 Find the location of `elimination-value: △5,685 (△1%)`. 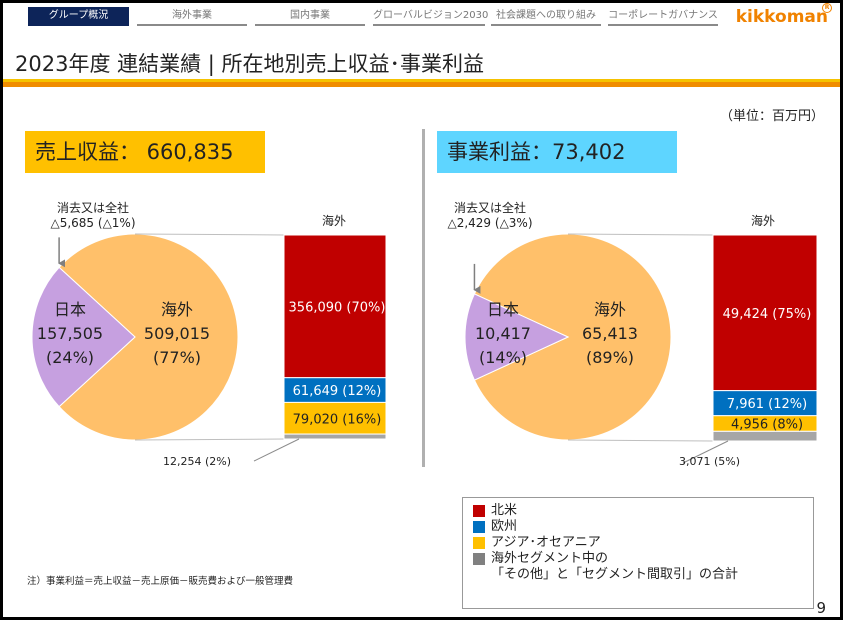

elimination-value: △5,685 (△1%) is located at coordinates (92, 223).